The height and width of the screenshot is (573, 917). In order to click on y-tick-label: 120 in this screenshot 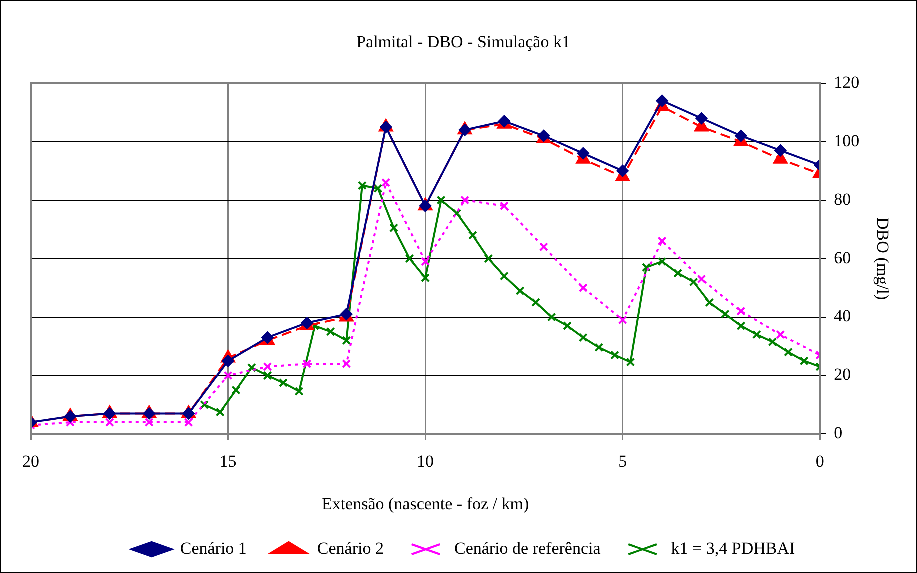, I will do `click(847, 82)`.